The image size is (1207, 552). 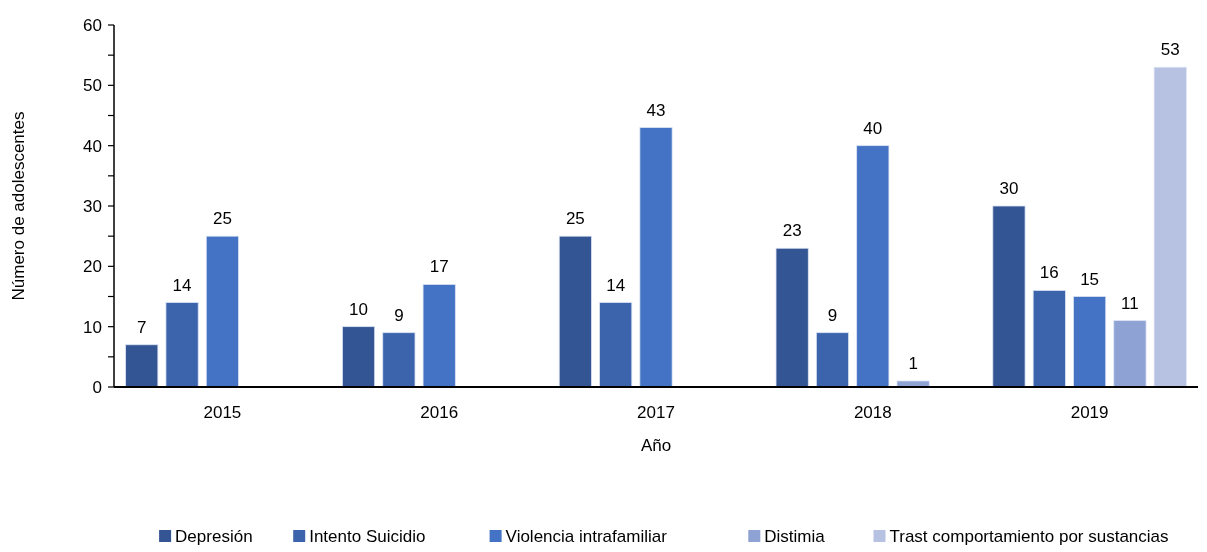 I want to click on data-label: 10, so click(x=359, y=309).